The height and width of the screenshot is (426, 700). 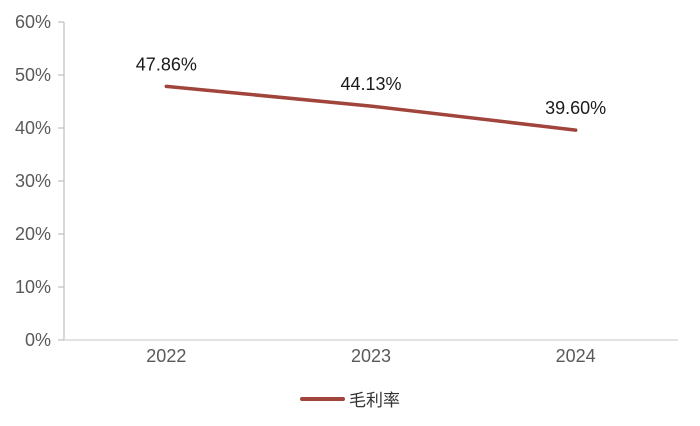 What do you see at coordinates (371, 356) in the screenshot?
I see `x-axis-category-label: 2023` at bounding box center [371, 356].